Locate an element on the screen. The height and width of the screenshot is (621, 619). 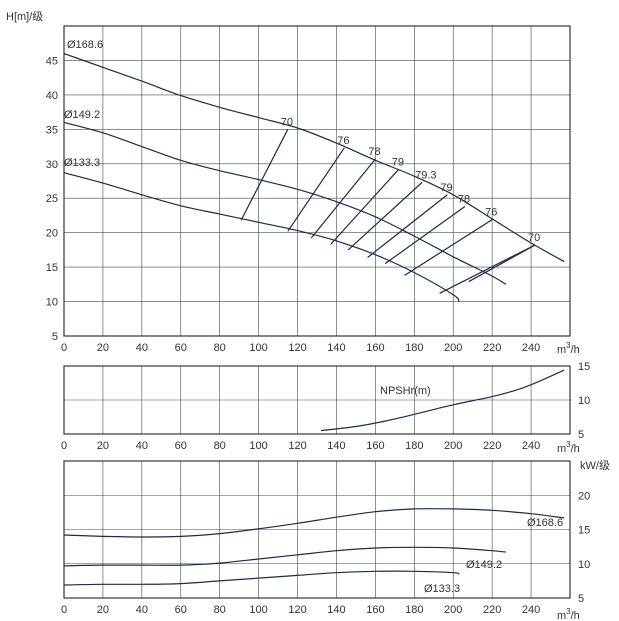
head-x-tick-label: 200 is located at coordinates (453, 348).